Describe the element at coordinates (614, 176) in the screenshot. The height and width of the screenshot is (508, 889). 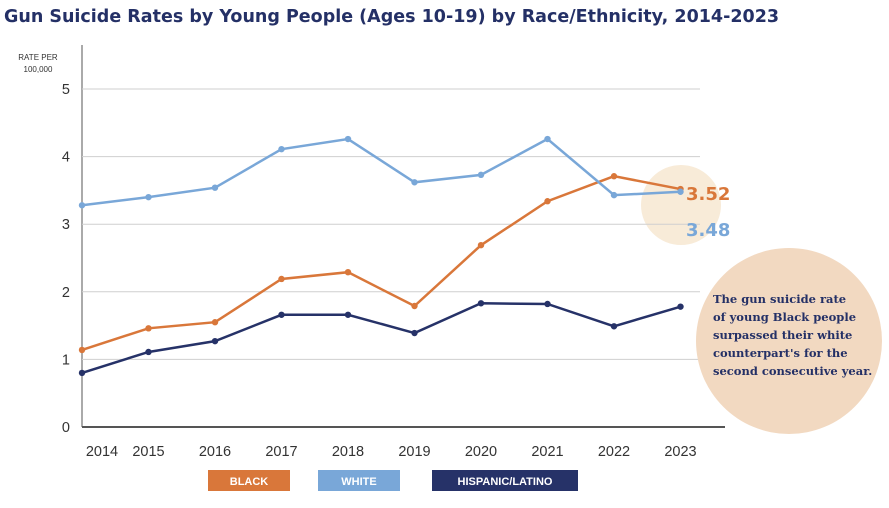
I see `black-point-2022` at that location.